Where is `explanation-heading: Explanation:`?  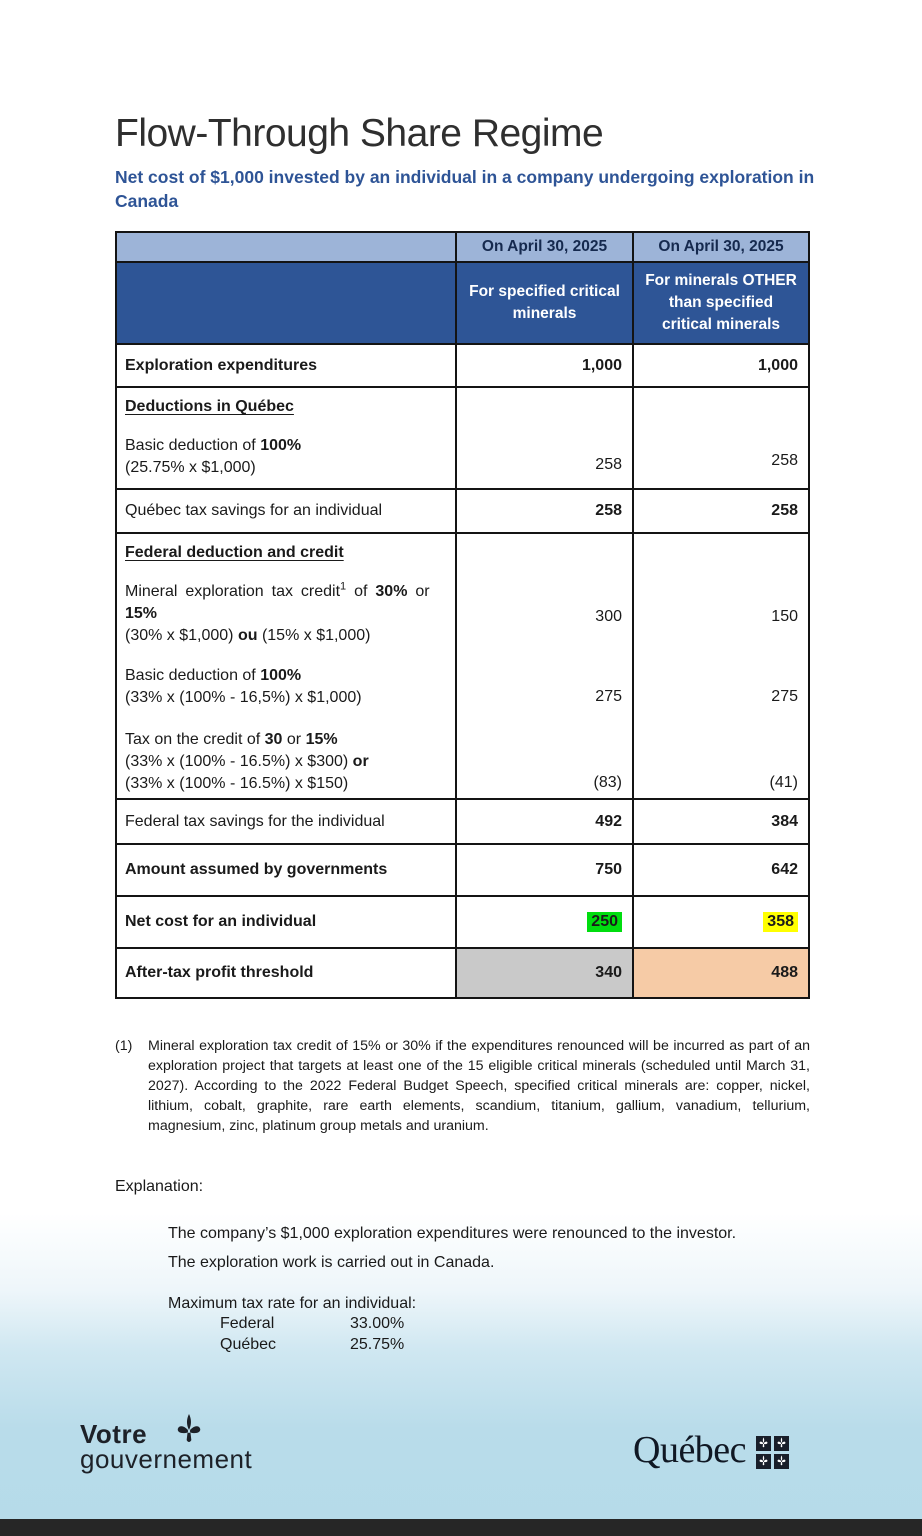 explanation-heading: Explanation: is located at coordinates (159, 1186).